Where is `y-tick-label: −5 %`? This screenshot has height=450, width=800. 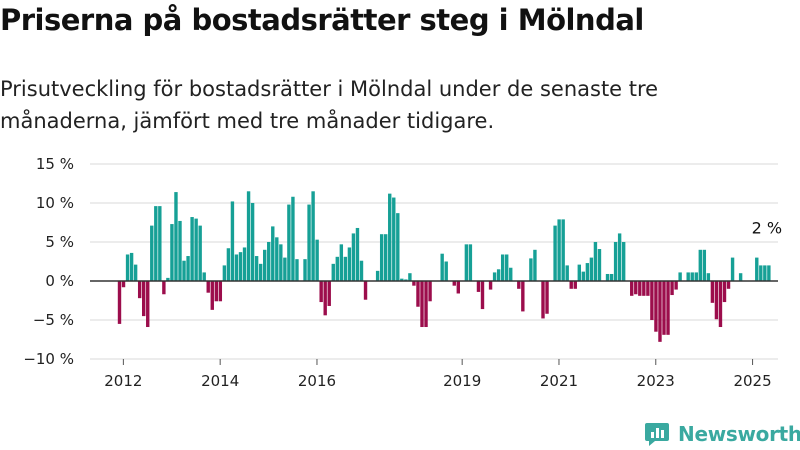 y-tick-label: −5 % is located at coordinates (53, 320).